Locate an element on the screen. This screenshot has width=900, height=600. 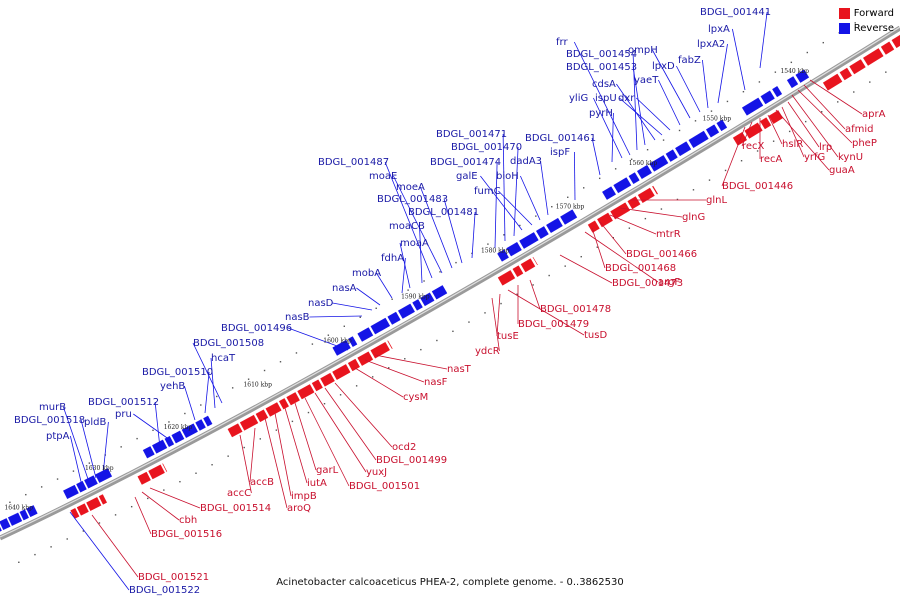
forward-gene-label: BDGL_001446 is located at coordinates (757, 186).